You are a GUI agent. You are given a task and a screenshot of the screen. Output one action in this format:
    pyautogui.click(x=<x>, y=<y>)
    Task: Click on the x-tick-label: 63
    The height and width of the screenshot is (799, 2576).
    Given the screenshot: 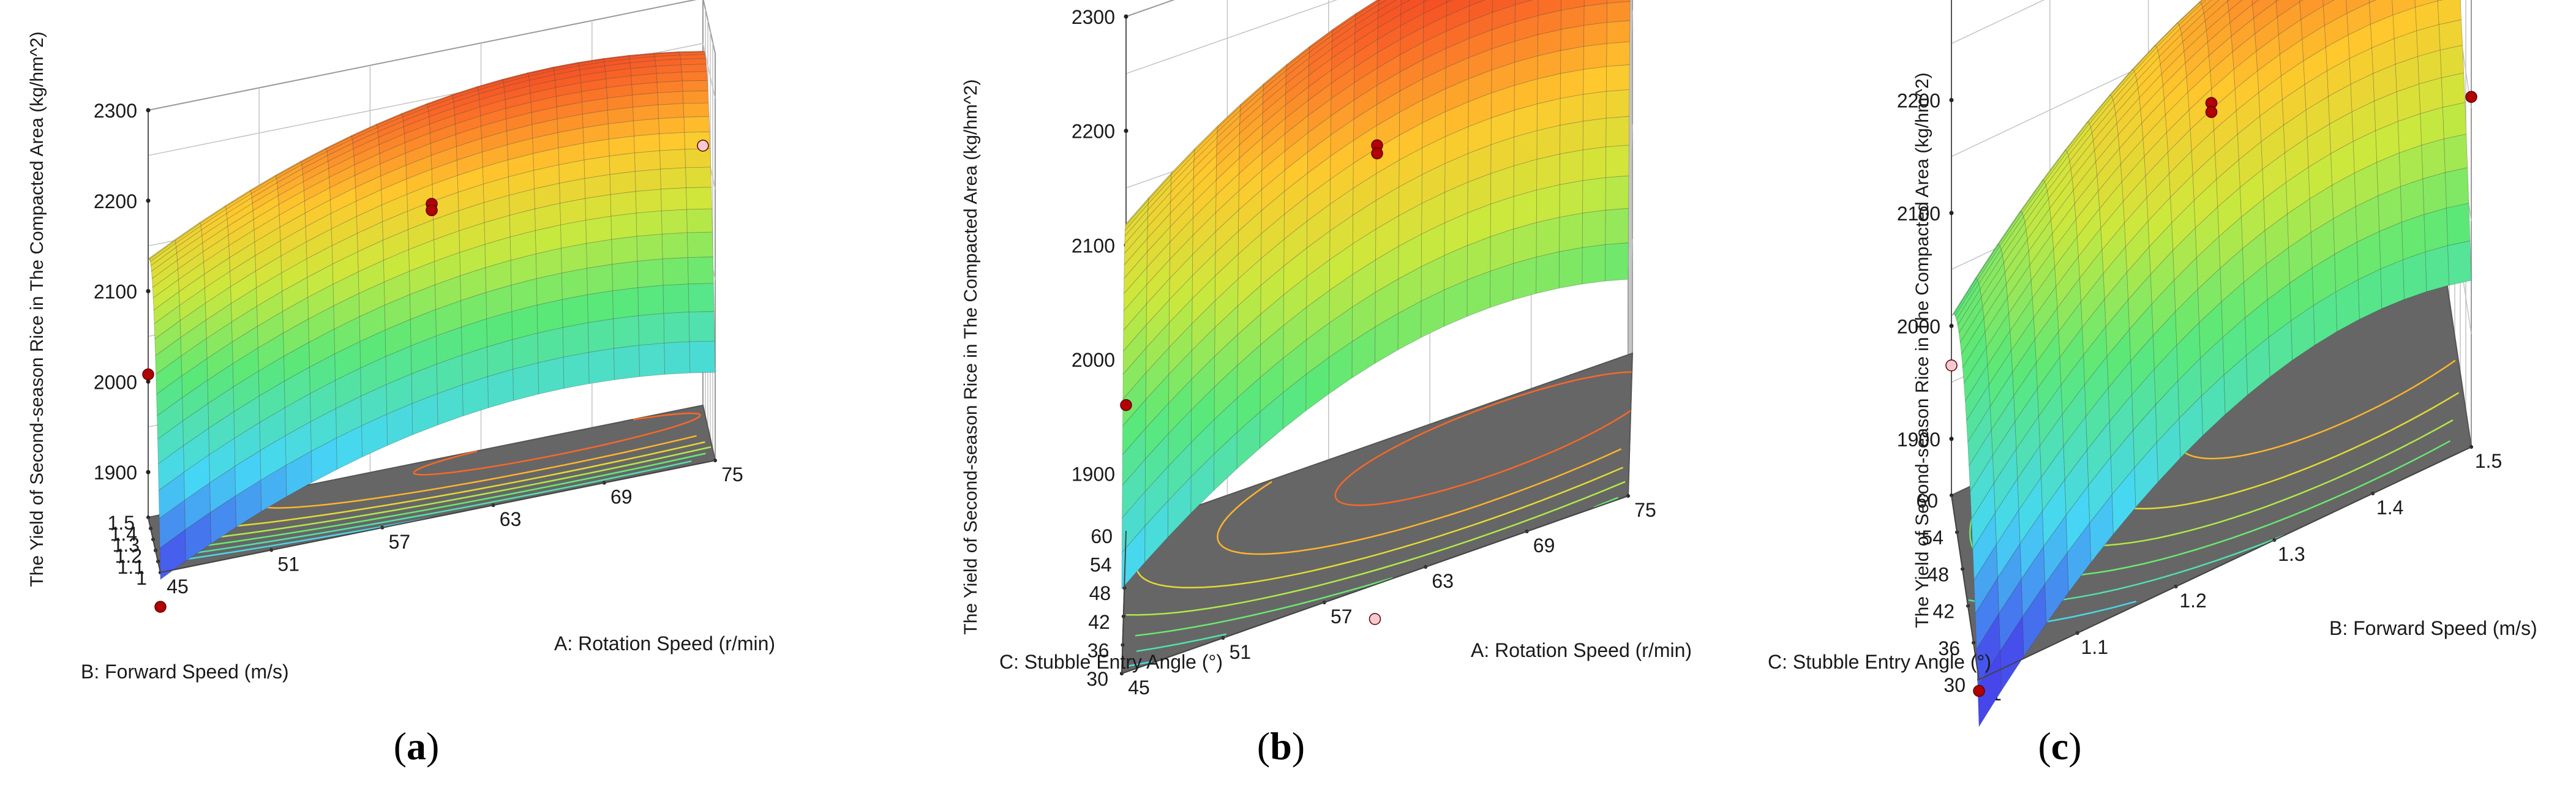 What is the action you would take?
    pyautogui.click(x=511, y=519)
    